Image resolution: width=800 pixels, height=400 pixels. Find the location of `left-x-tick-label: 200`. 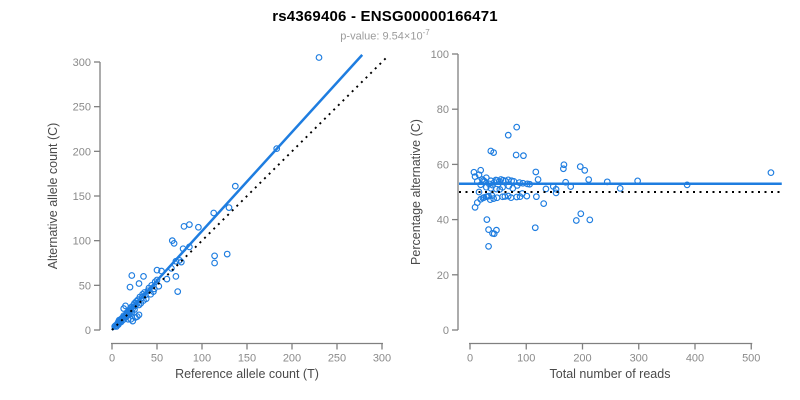

left-x-tick-label: 200 is located at coordinates (292, 359).